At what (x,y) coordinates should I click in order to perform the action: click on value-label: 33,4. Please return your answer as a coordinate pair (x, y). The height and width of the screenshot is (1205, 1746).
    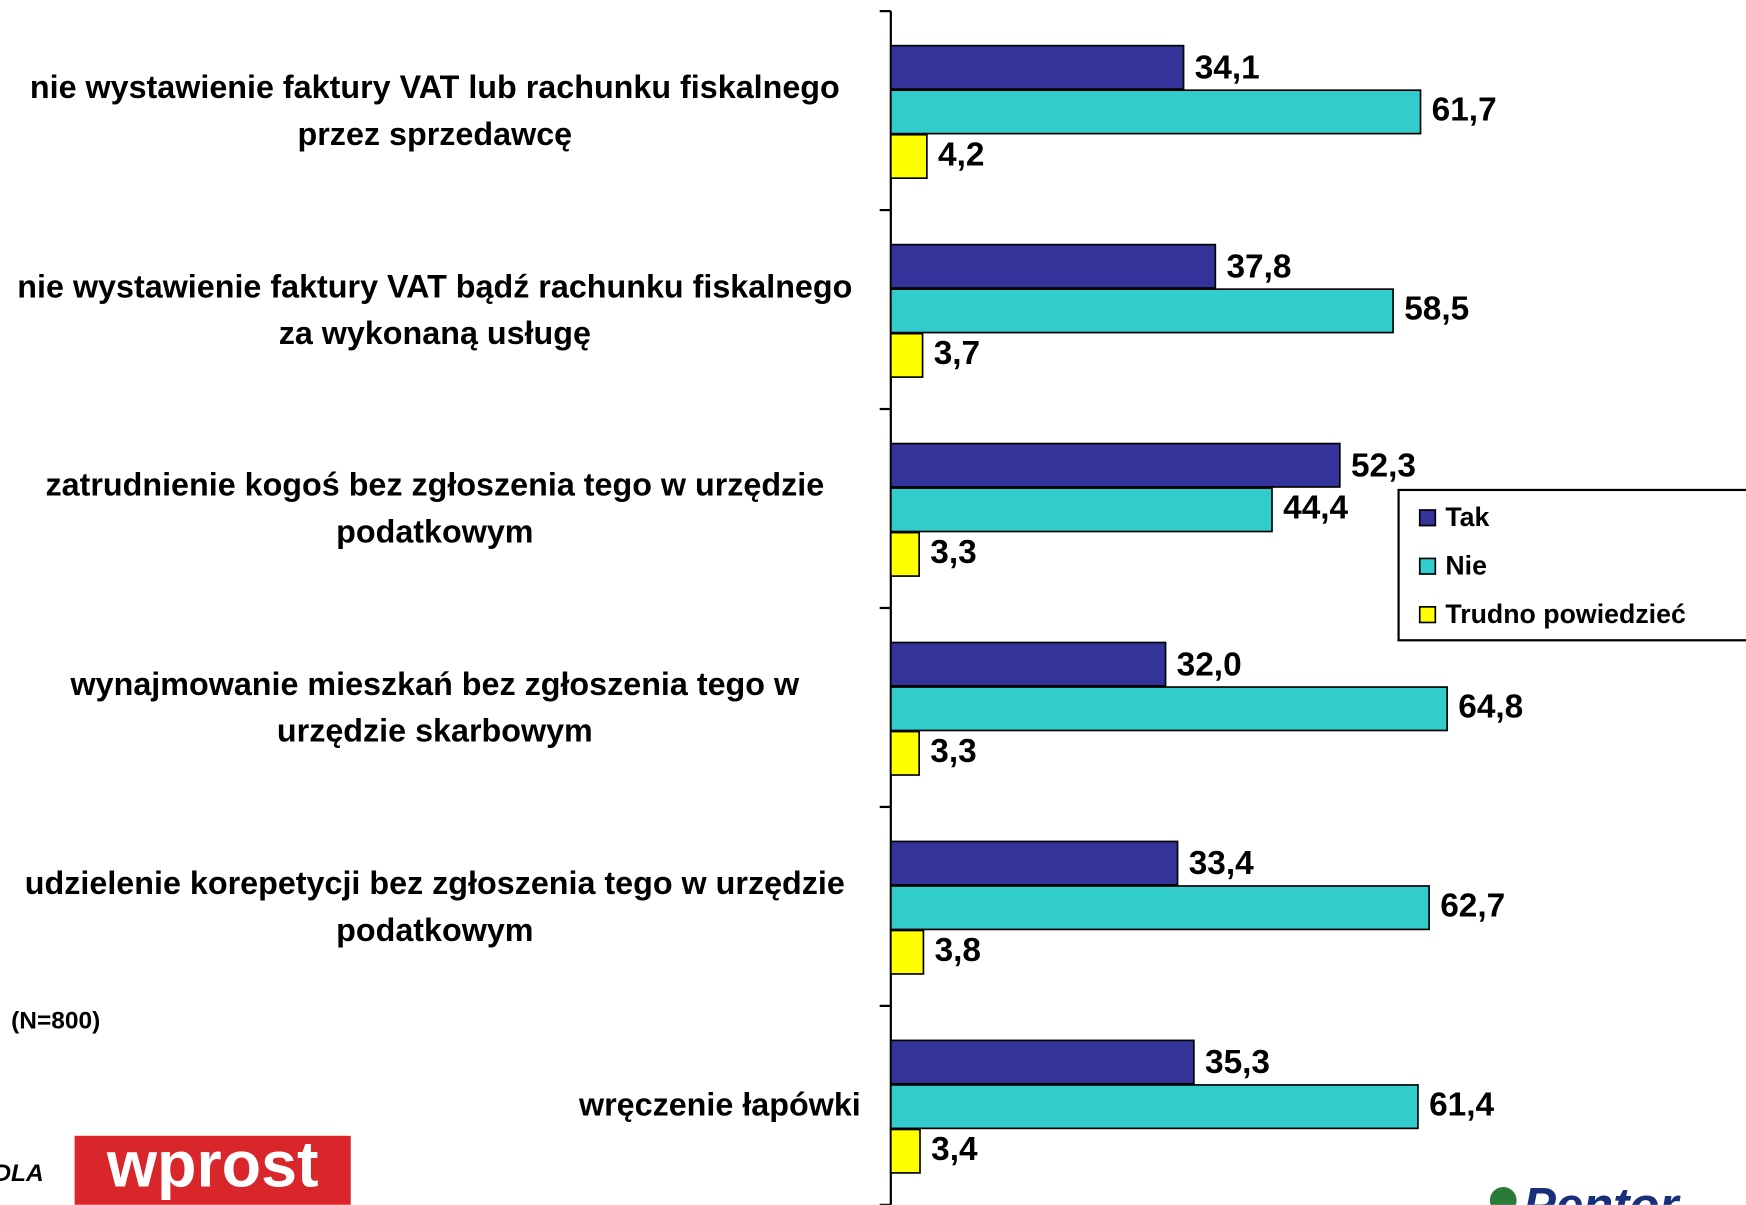
    Looking at the image, I should click on (1221, 863).